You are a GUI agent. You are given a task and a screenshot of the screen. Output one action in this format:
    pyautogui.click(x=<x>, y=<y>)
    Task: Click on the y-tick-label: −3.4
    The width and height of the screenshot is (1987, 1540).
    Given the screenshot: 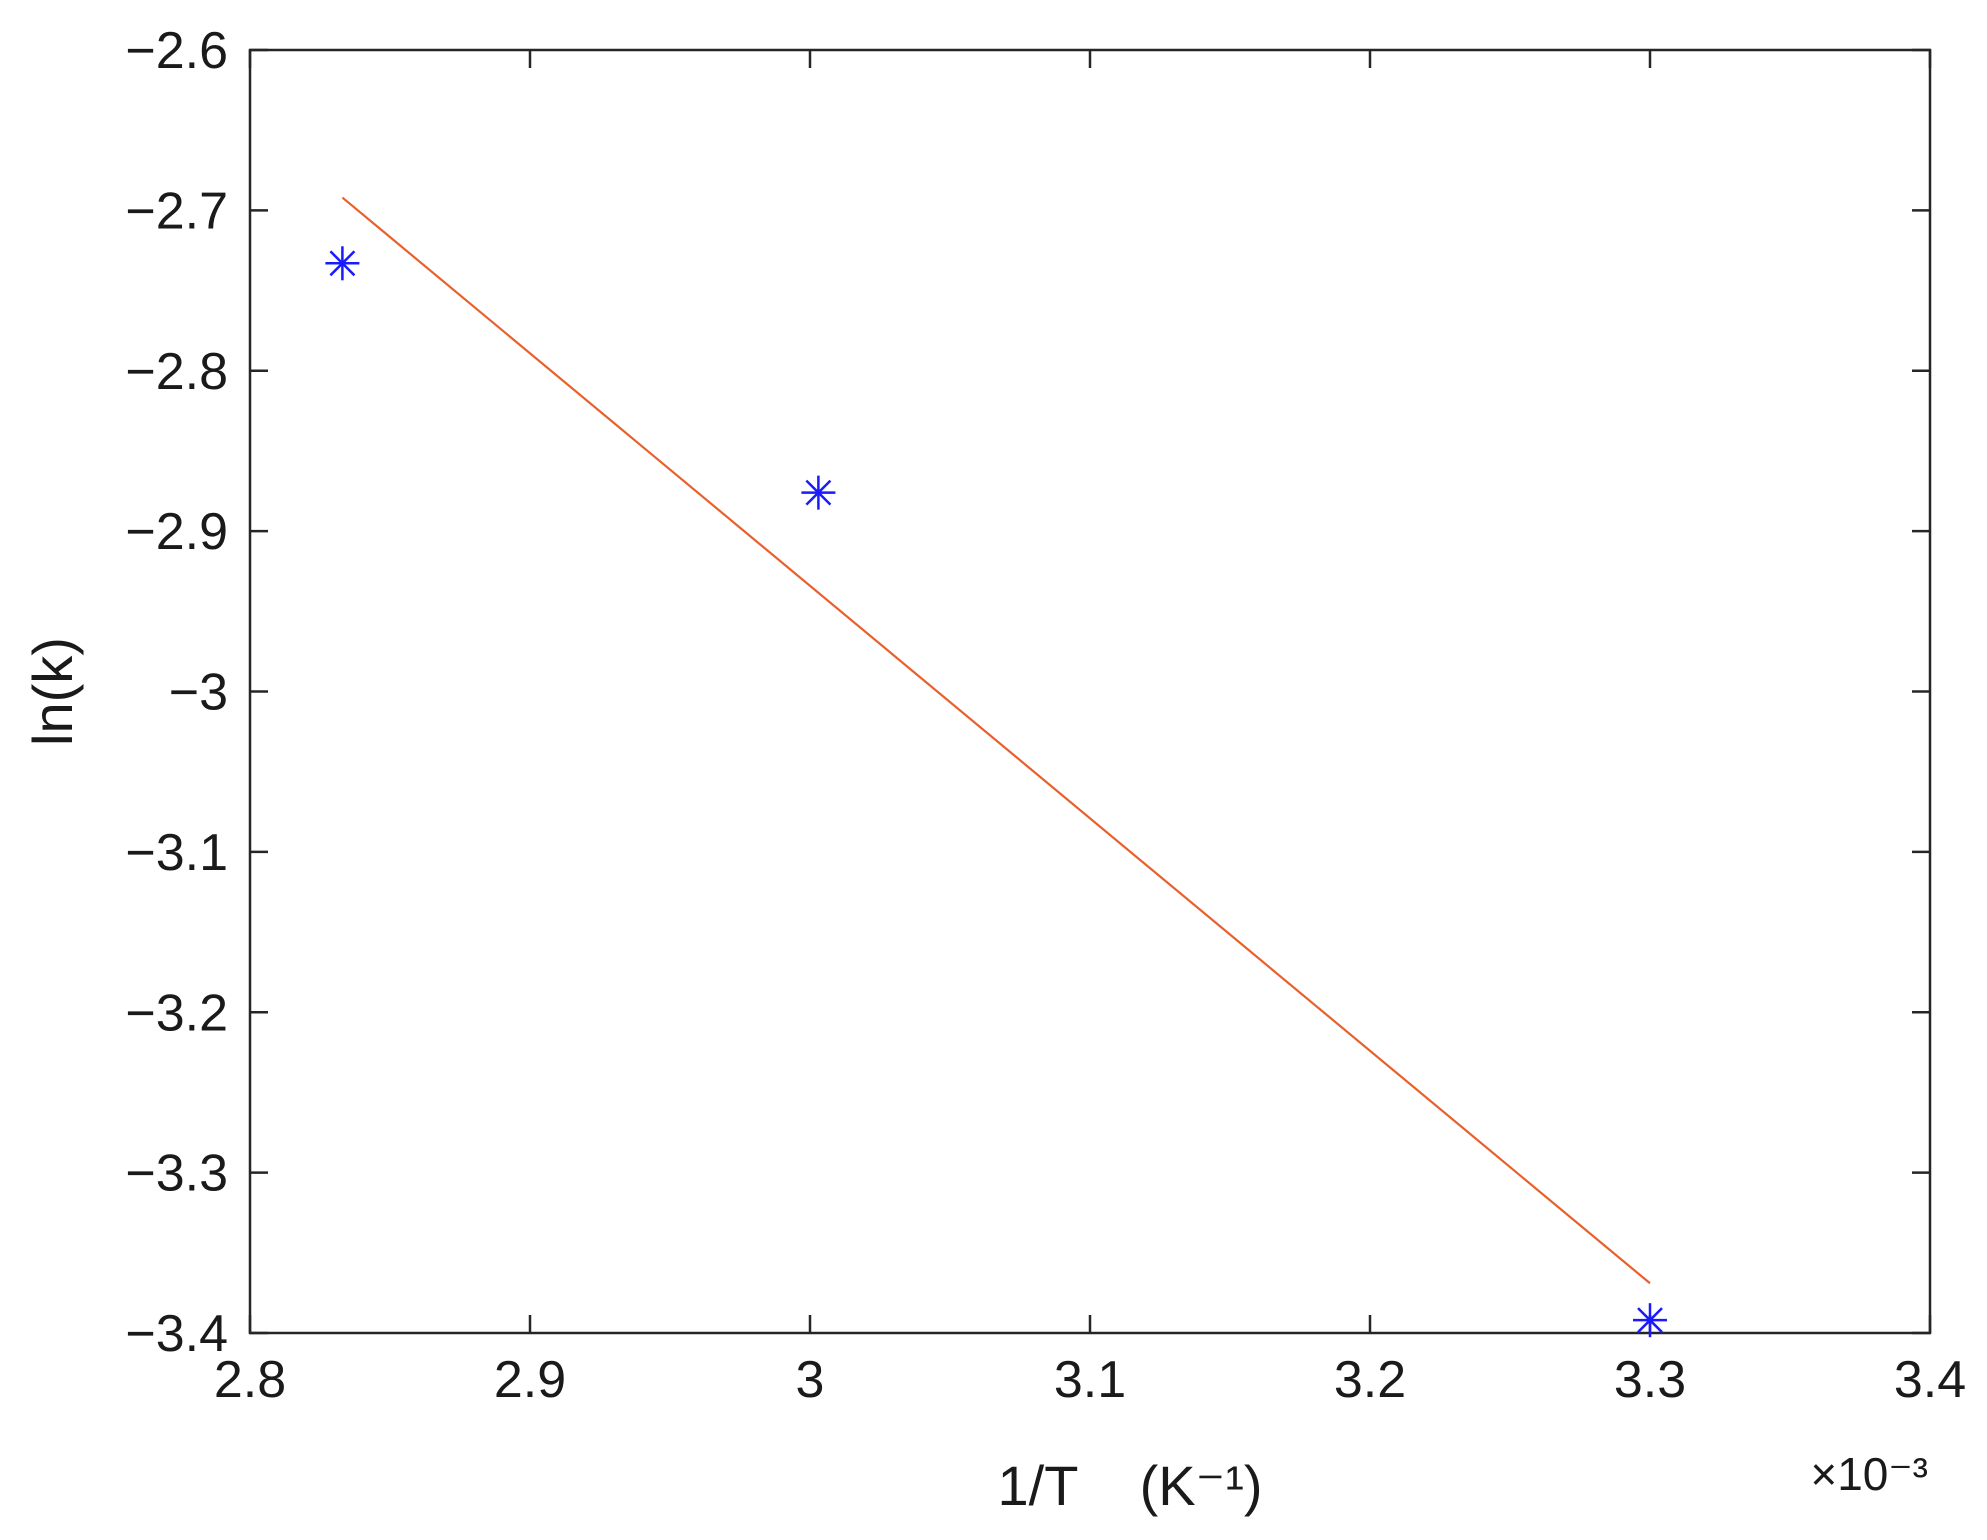 What is the action you would take?
    pyautogui.click(x=176, y=1334)
    